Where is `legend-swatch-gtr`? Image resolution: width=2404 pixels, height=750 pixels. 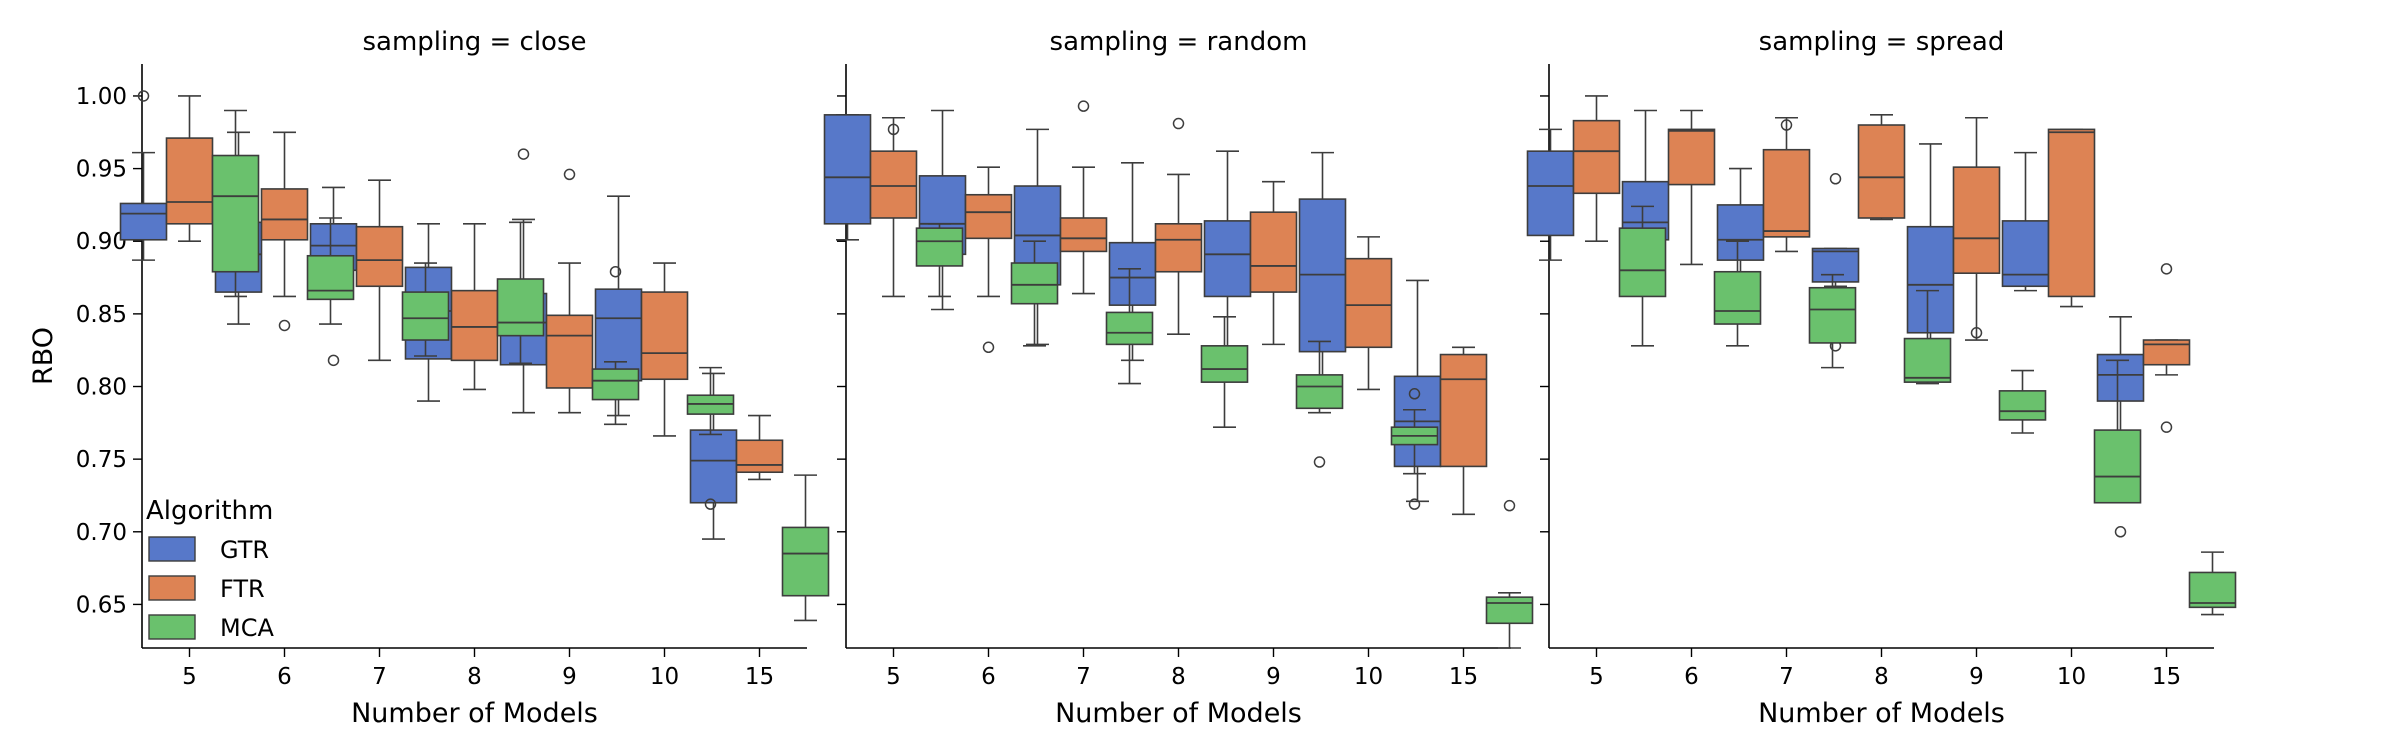
legend-swatch-gtr is located at coordinates (172, 549).